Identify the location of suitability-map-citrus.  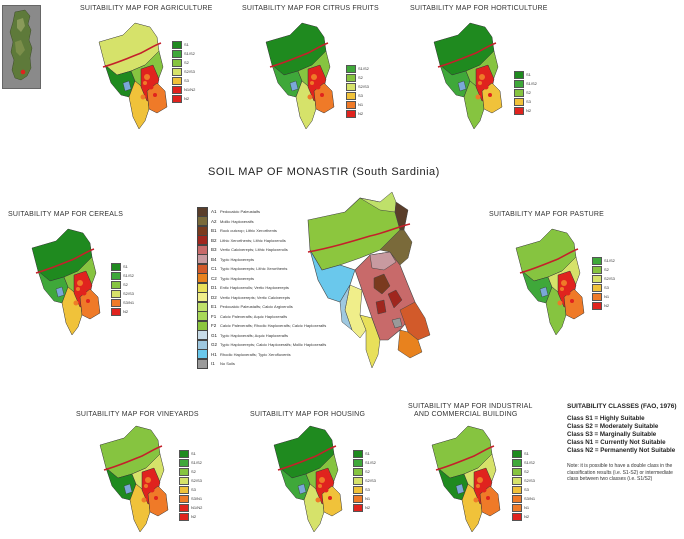
(300, 76).